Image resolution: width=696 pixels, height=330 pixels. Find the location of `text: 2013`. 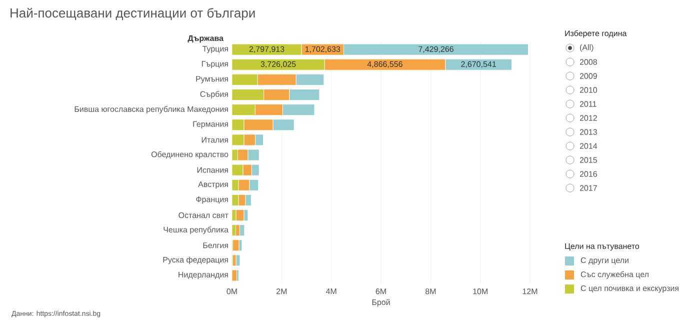

text: 2013 is located at coordinates (588, 132).